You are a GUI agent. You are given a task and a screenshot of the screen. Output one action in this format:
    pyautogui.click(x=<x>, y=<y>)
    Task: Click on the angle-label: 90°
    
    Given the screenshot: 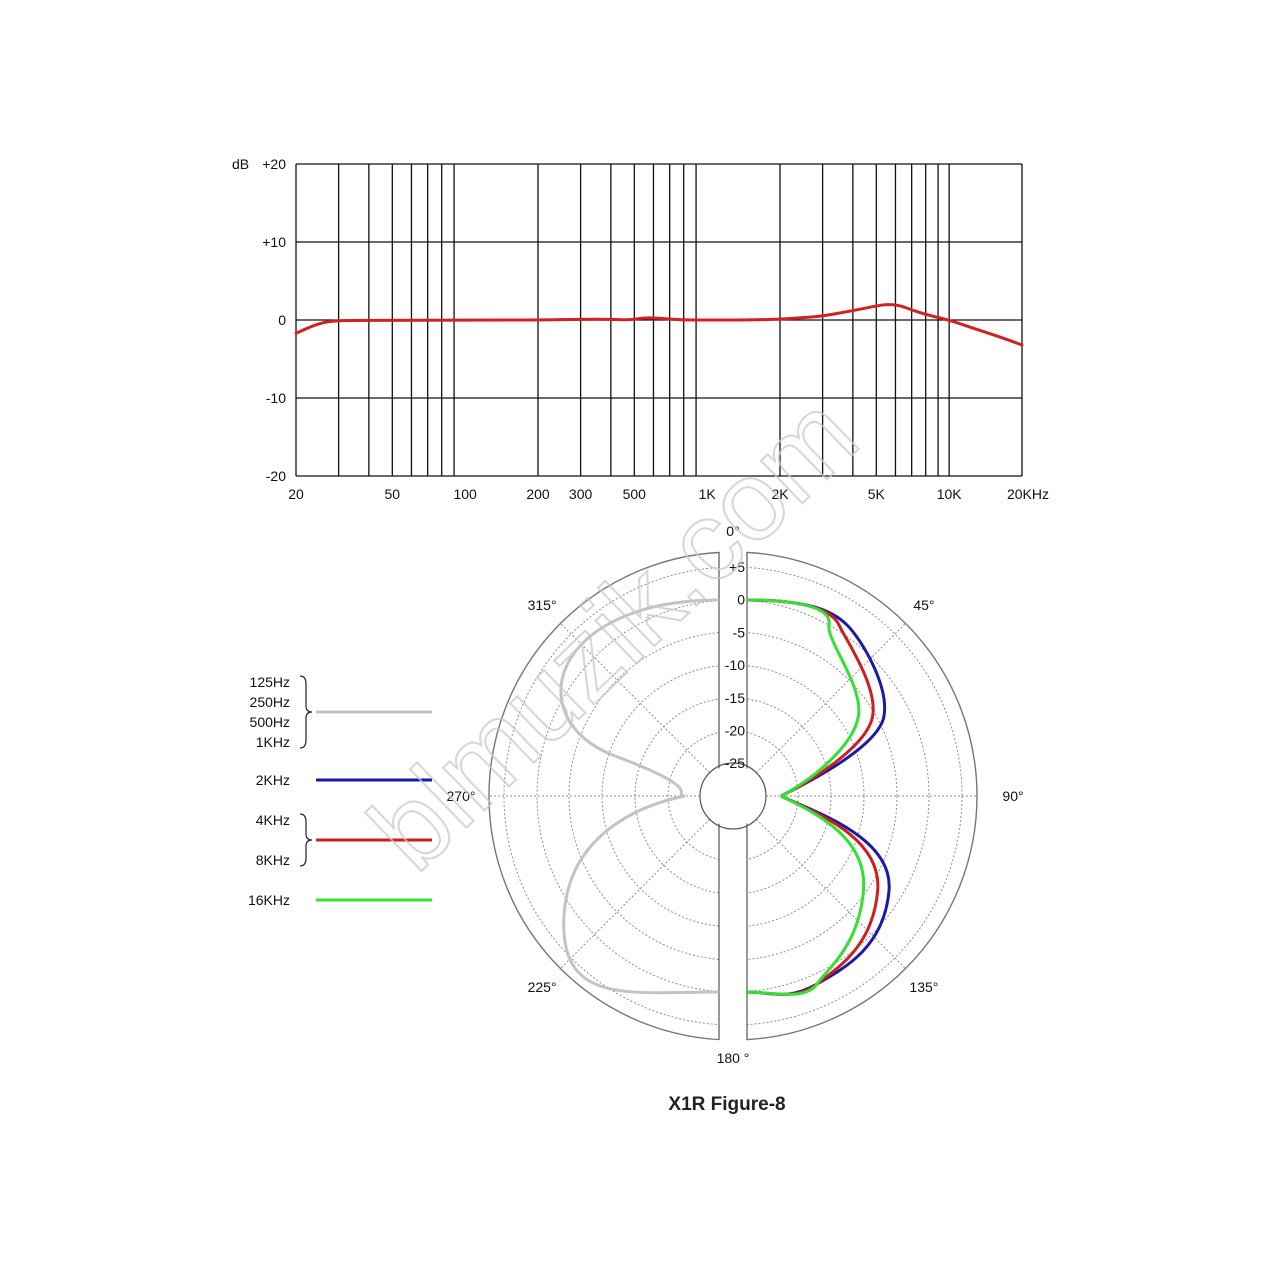 What is the action you would take?
    pyautogui.click(x=1012, y=796)
    